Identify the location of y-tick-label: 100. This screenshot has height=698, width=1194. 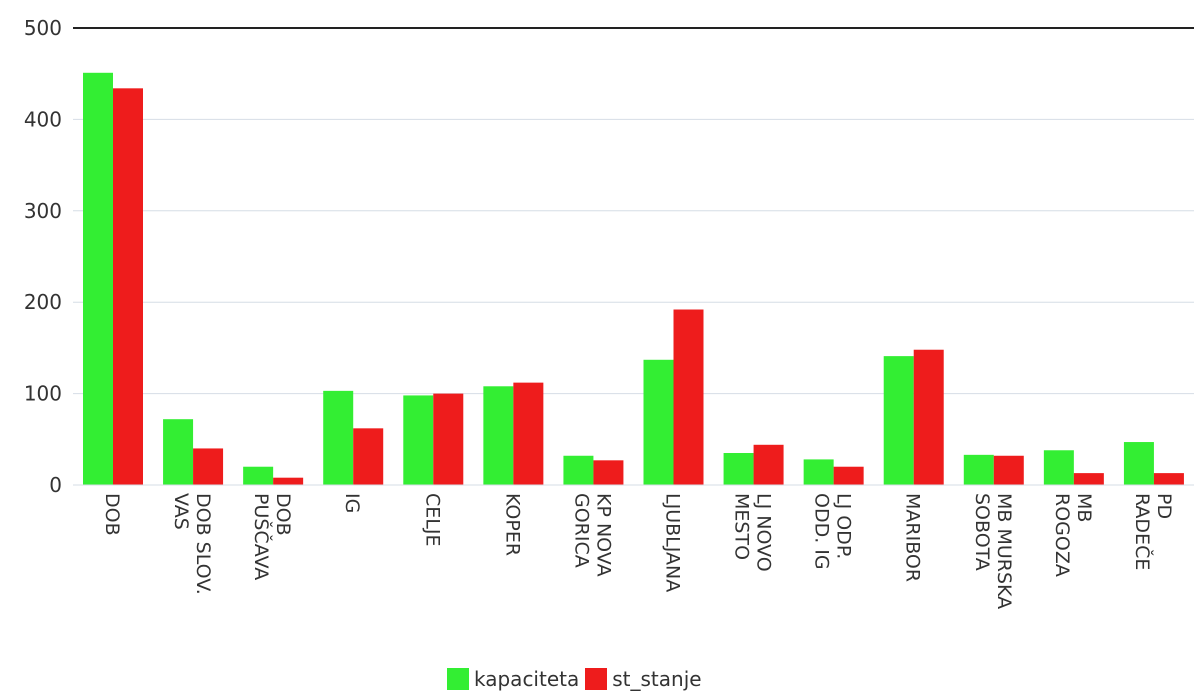
(43, 394).